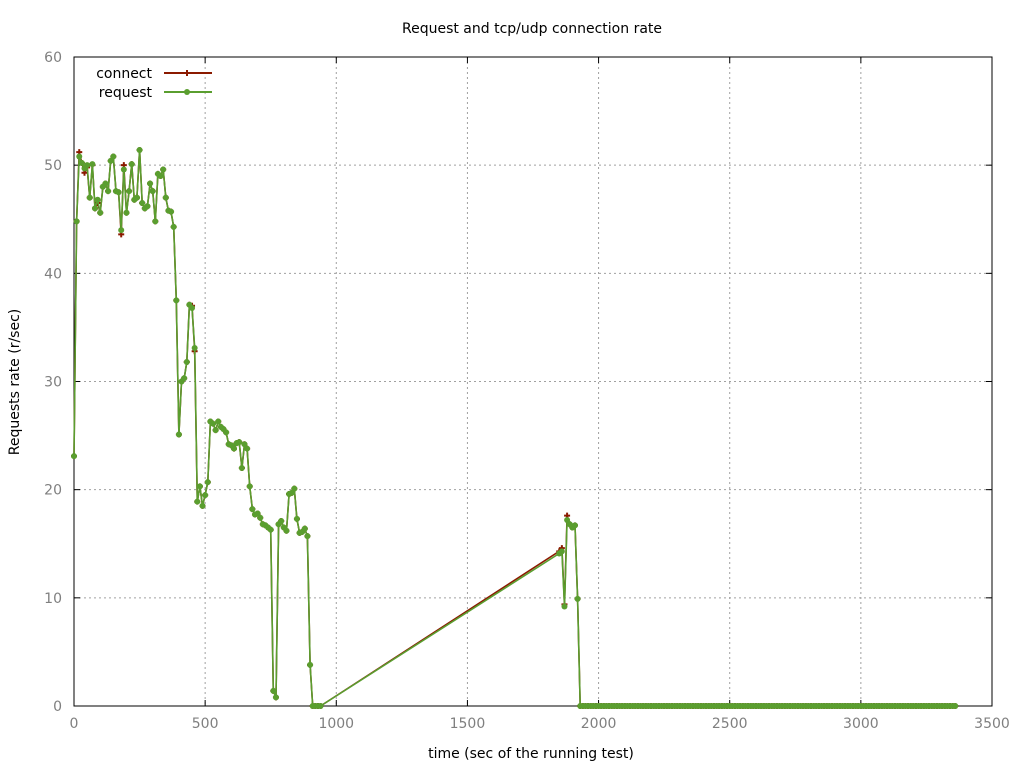 The image size is (1024, 768). What do you see at coordinates (74, 724) in the screenshot?
I see `x-tick-label: 0` at bounding box center [74, 724].